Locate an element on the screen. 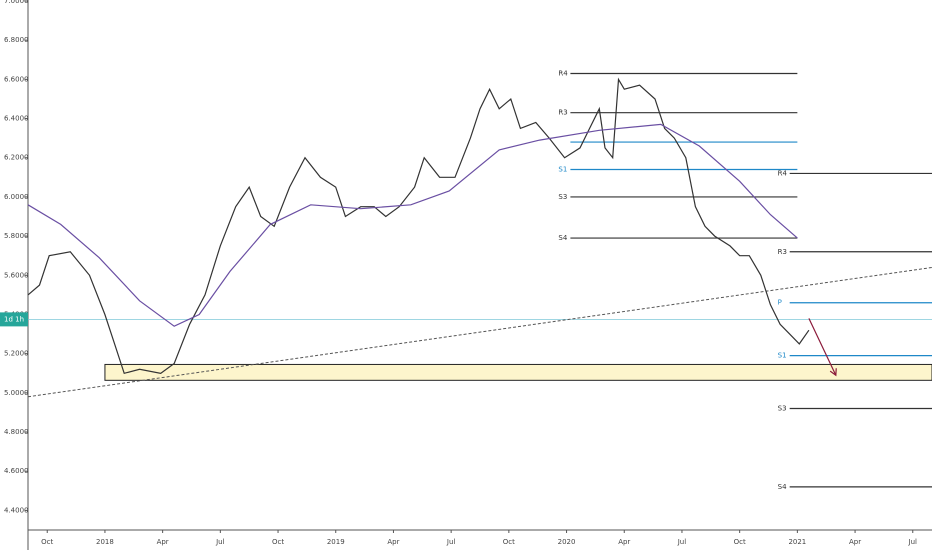 The height and width of the screenshot is (554, 932). support-zone is located at coordinates (518, 372).